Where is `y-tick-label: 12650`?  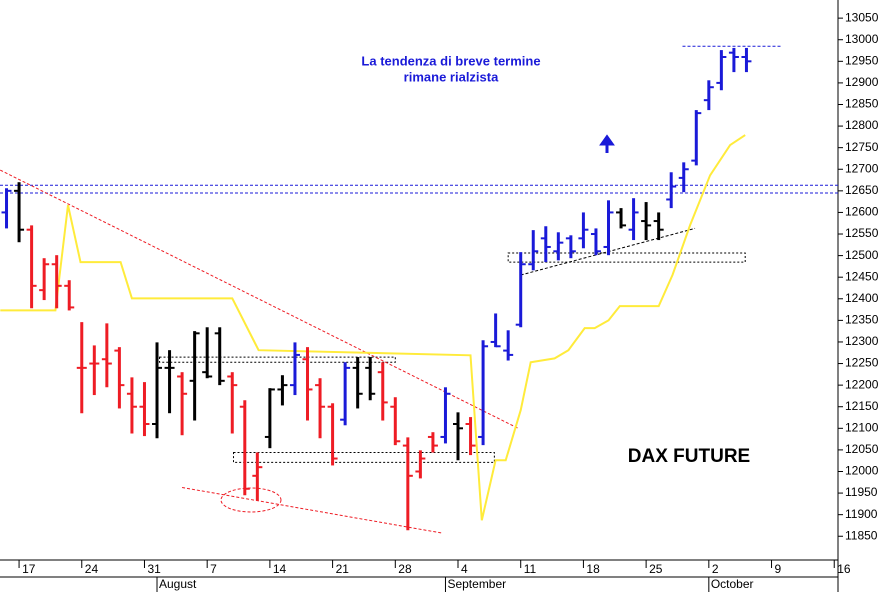
y-tick-label: 12650 is located at coordinates (862, 190).